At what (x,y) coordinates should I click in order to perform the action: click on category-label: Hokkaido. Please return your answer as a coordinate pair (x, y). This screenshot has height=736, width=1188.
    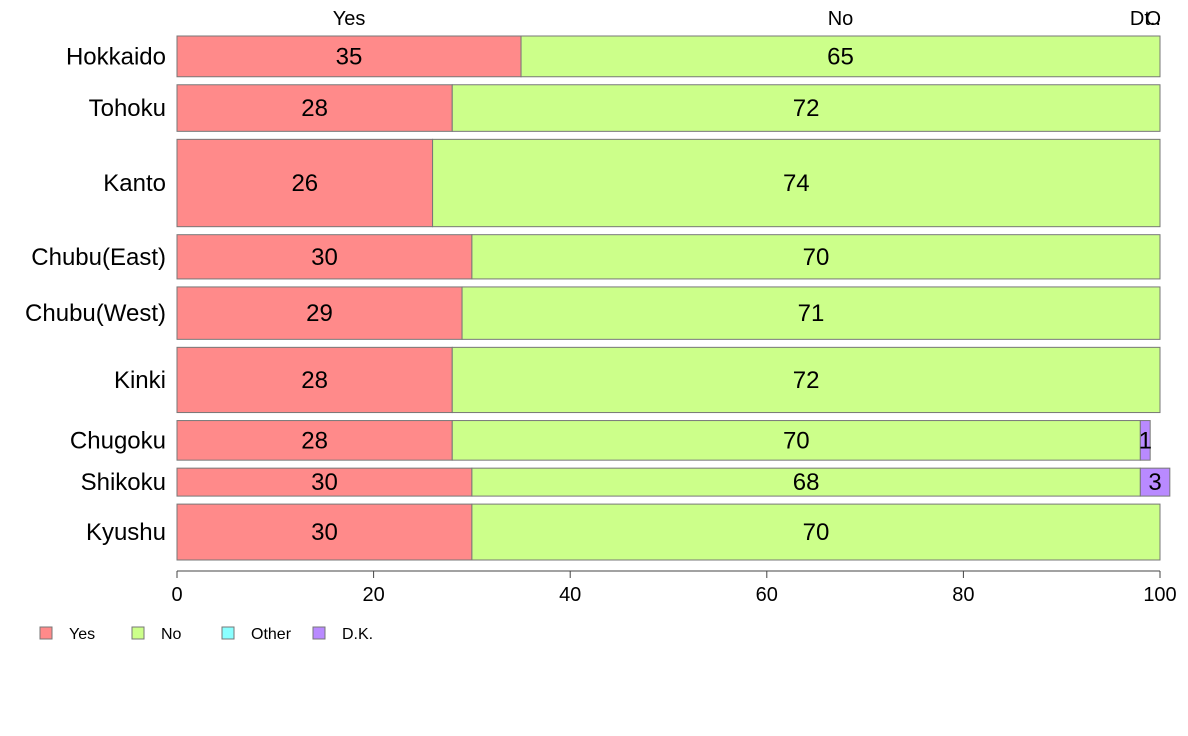
    Looking at the image, I should click on (116, 56).